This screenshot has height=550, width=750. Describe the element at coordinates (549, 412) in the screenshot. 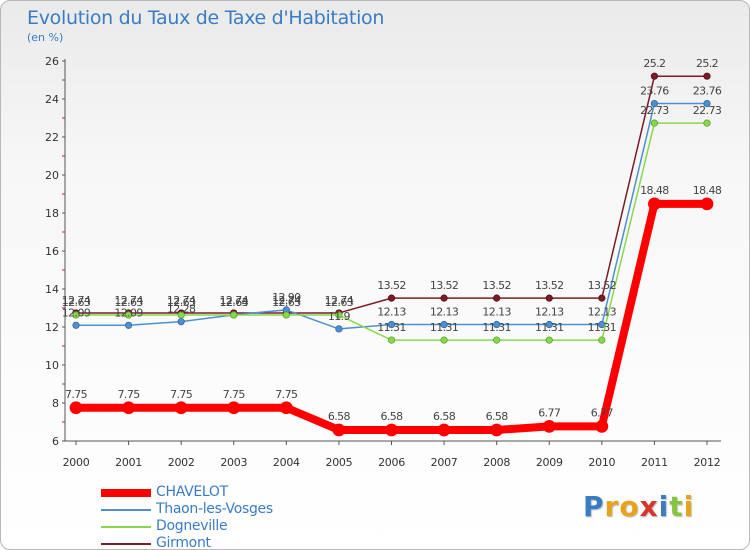

I see `data-label: 6.77` at that location.